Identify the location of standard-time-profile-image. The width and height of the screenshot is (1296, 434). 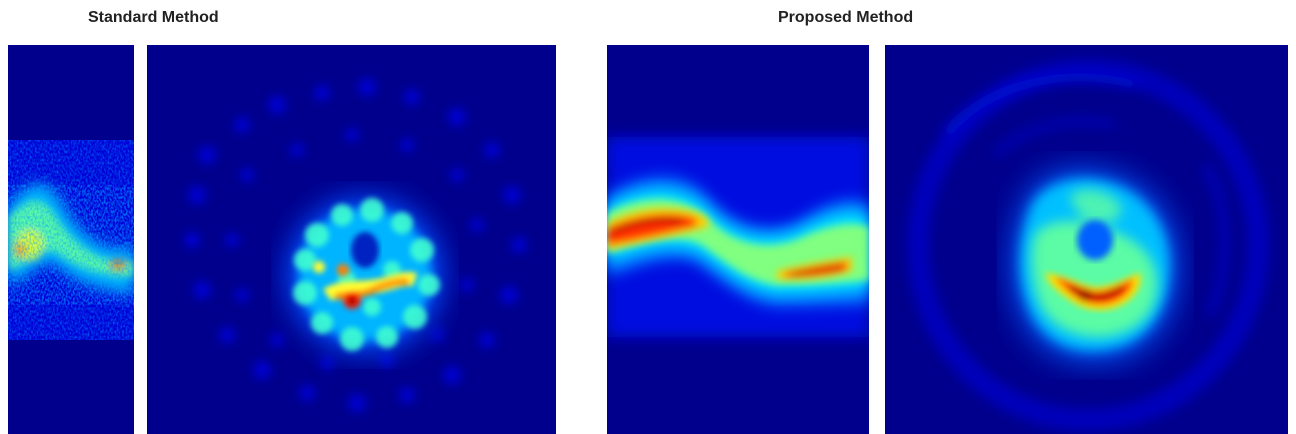
(71, 239).